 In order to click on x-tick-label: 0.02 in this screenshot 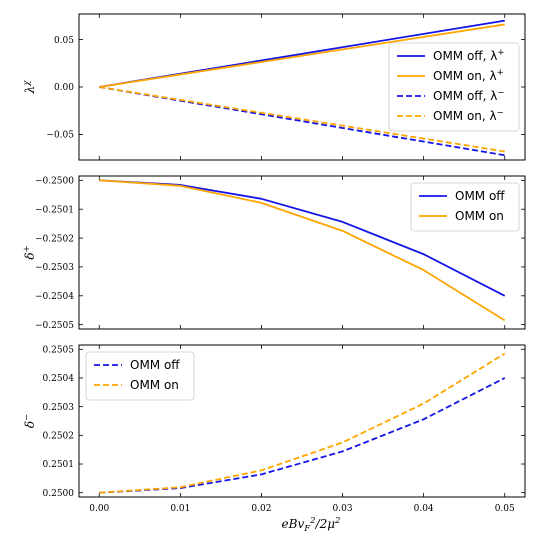, I will do `click(261, 509)`.